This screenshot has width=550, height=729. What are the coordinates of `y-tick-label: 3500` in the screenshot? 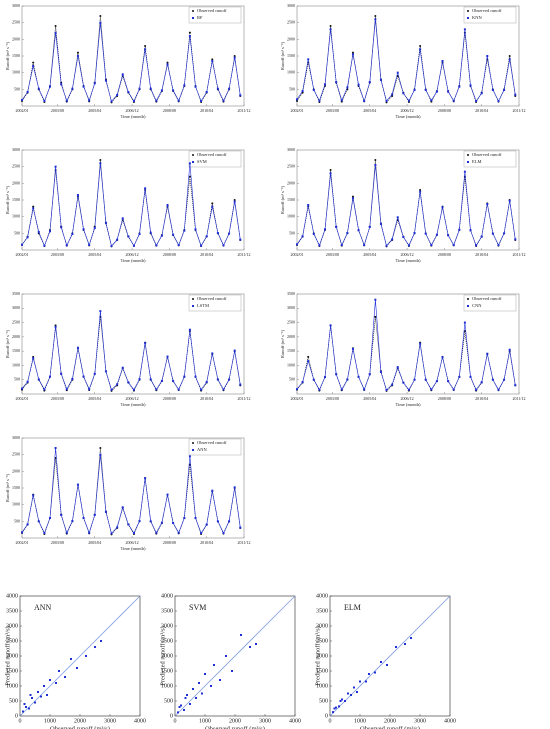 It's located at (16, 293).